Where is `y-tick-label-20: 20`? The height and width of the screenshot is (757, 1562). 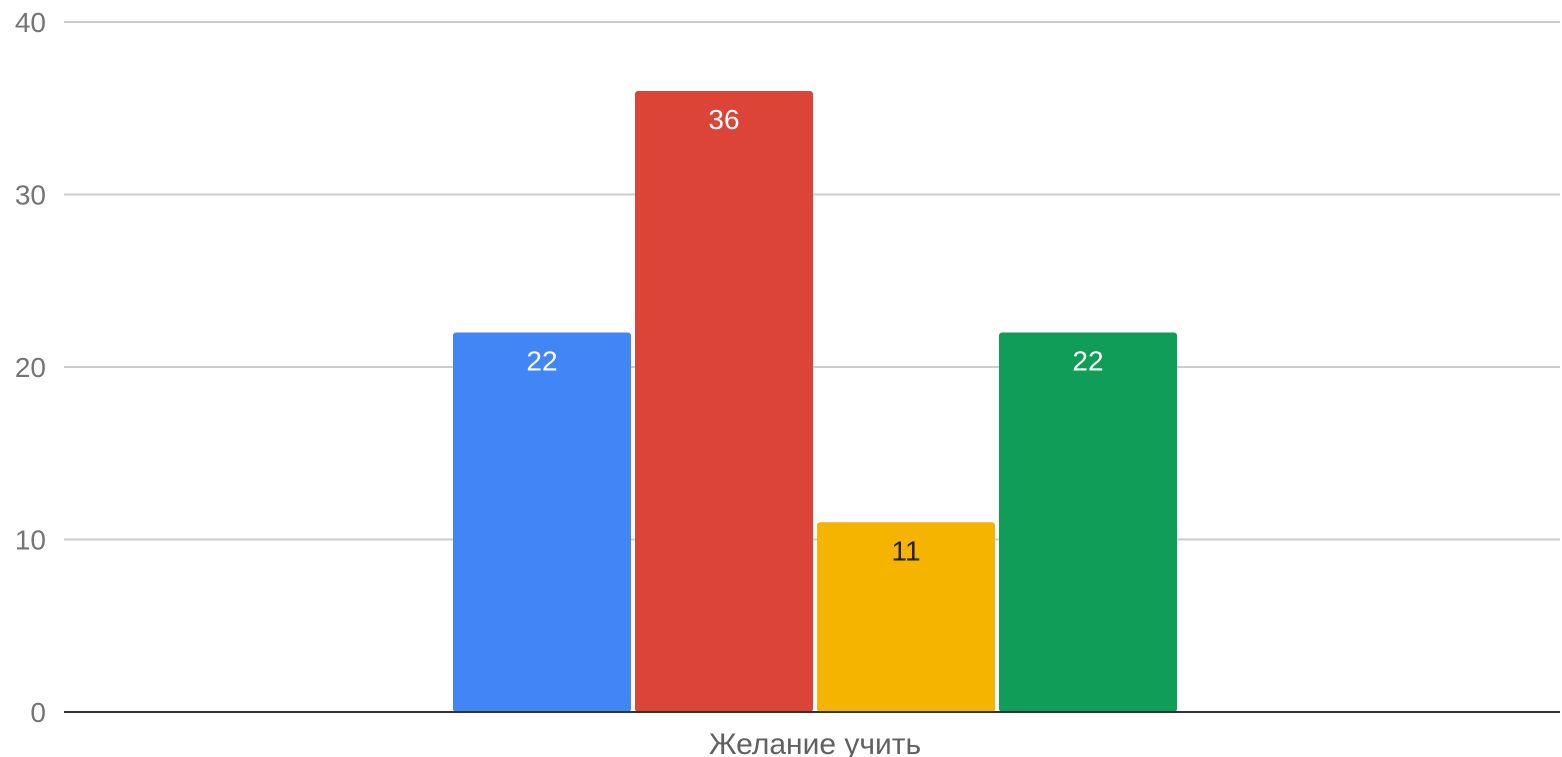 y-tick-label-20: 20 is located at coordinates (30, 367).